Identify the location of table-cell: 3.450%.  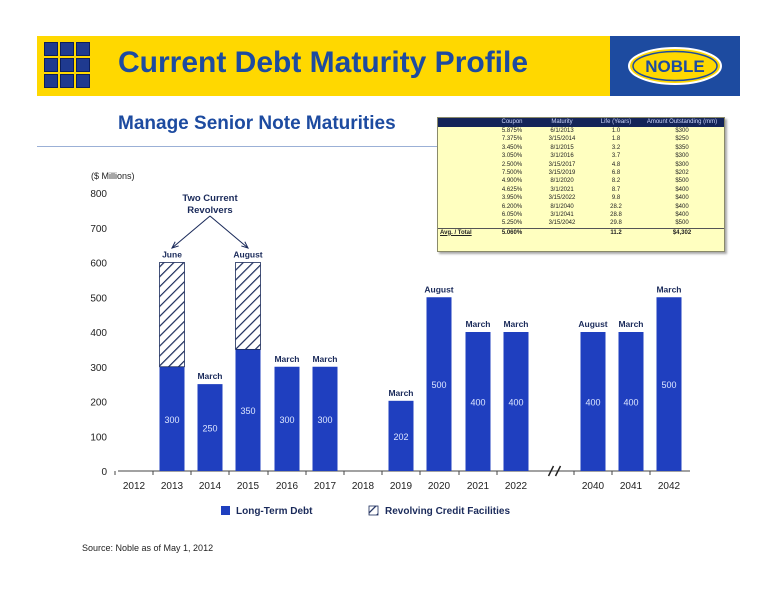
(512, 147).